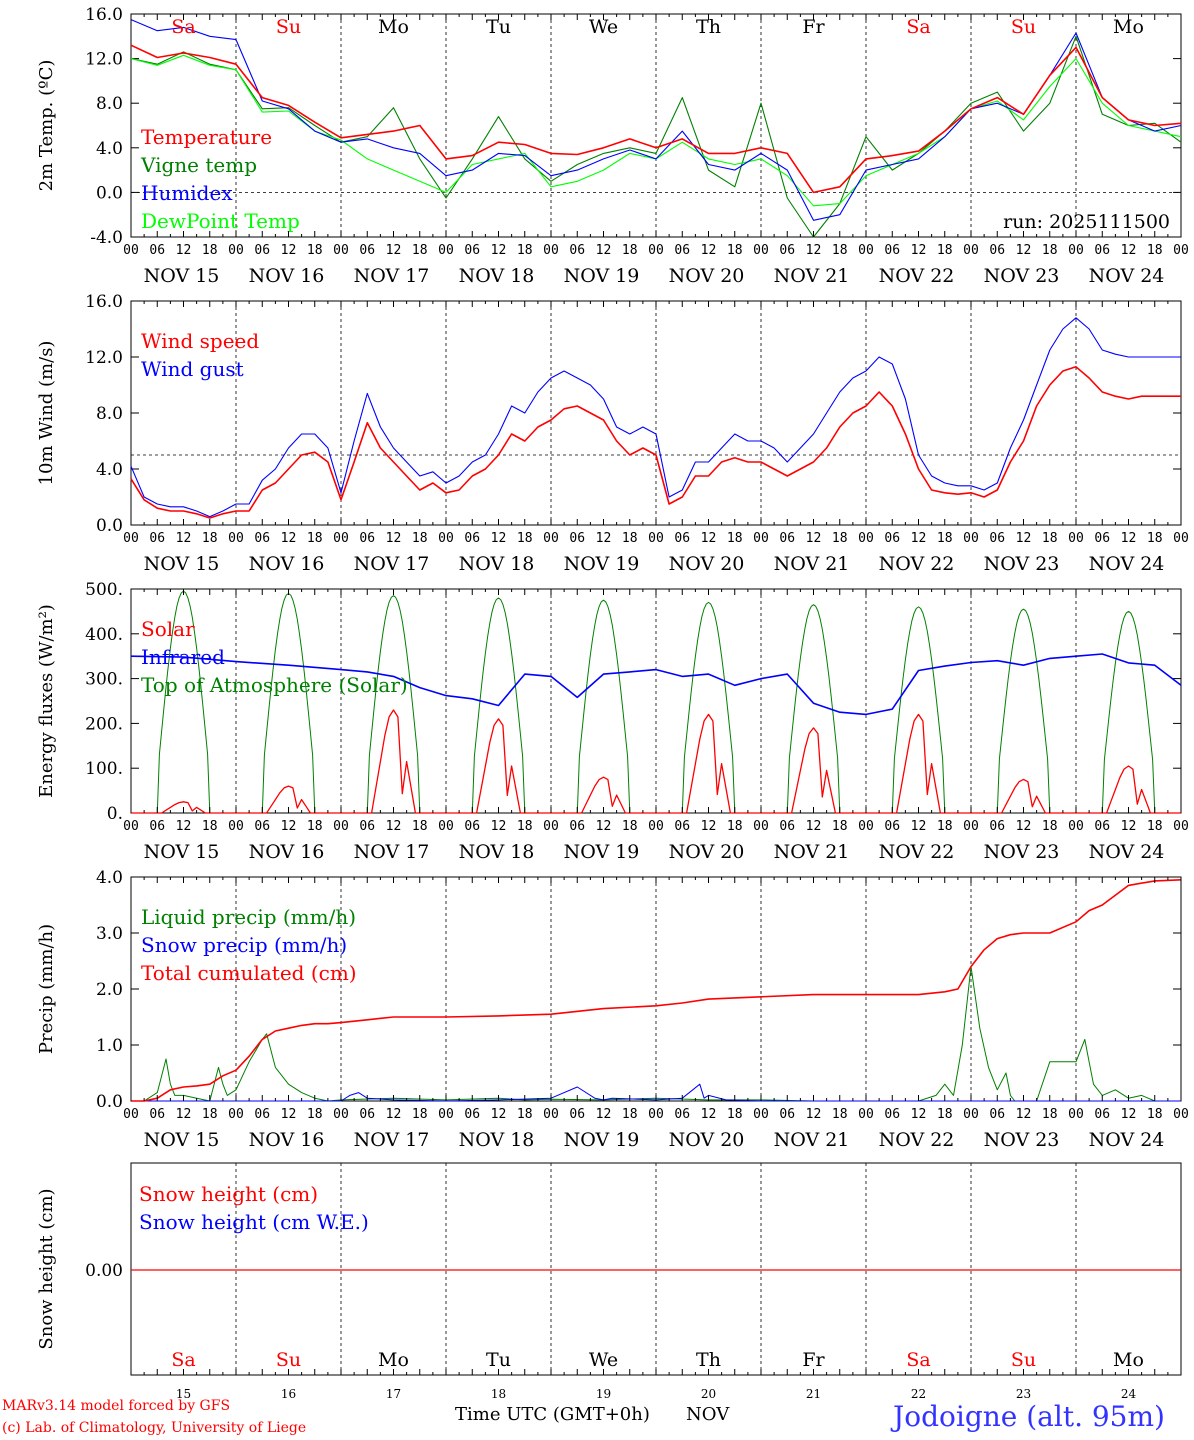 The width and height of the screenshot is (1194, 1440). I want to click on y-tick-label: 8.0, so click(109, 104).